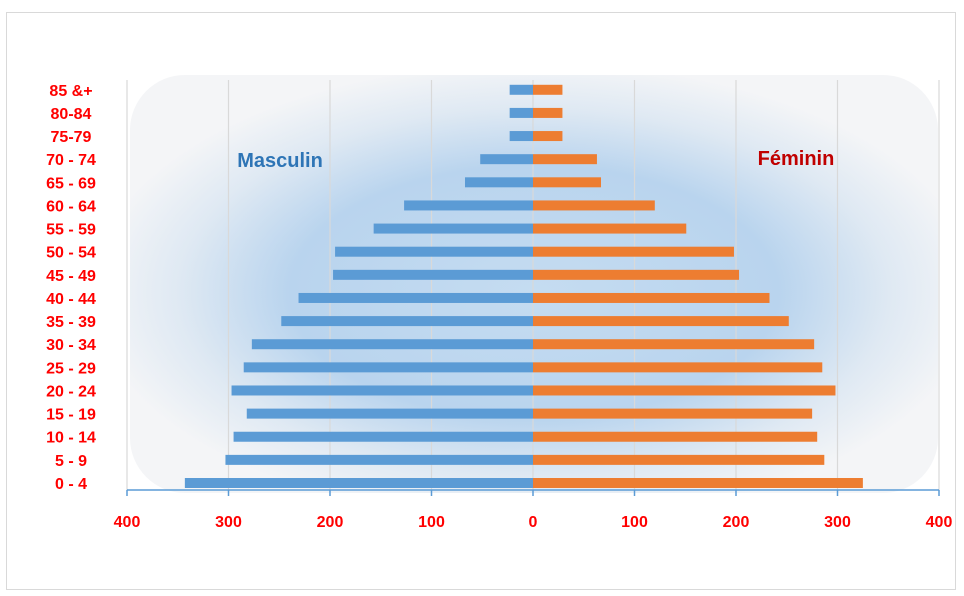 This screenshot has width=964, height=596. Describe the element at coordinates (71, 206) in the screenshot. I see `age-group-label: 60 - 64` at that location.